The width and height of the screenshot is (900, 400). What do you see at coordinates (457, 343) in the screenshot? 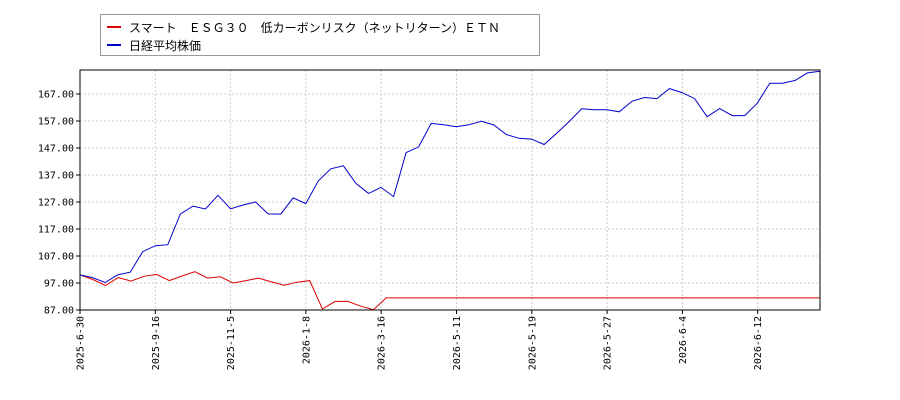
I see `x-tick-label: 2026-5-11` at bounding box center [457, 343].